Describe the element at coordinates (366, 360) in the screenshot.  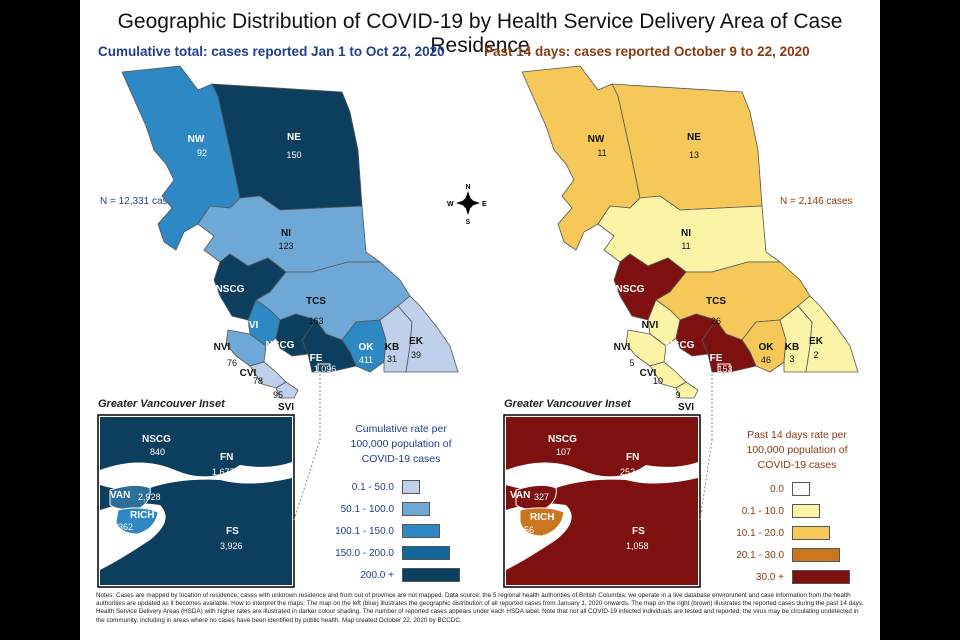
I see `region-value-ok: 411` at that location.